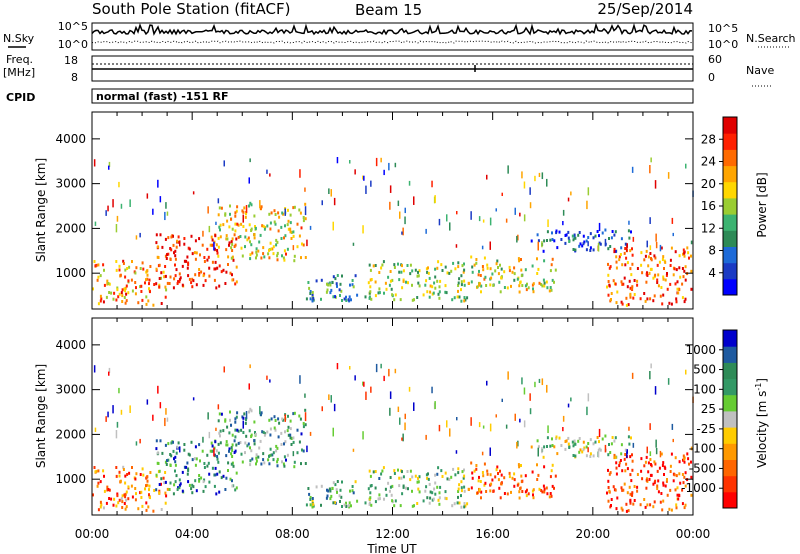  What do you see at coordinates (391, 548) in the screenshot?
I see `x-axis-label: Time UT` at bounding box center [391, 548].